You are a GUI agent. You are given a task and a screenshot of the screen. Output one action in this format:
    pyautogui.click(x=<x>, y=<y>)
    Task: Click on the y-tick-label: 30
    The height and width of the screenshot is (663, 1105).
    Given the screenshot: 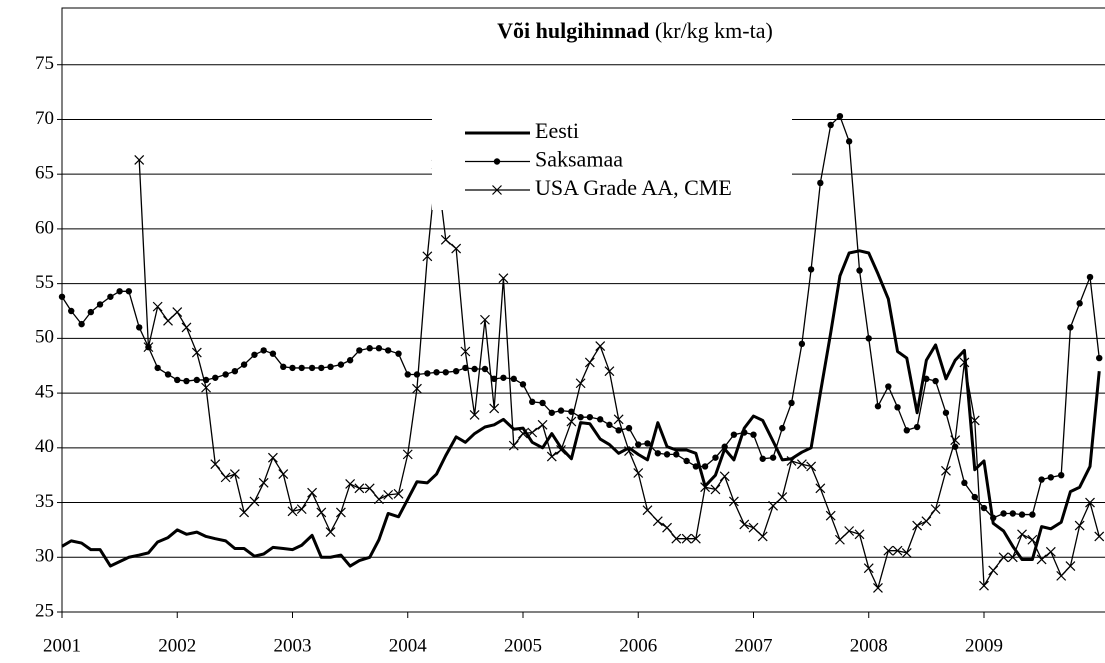 What is the action you would take?
    pyautogui.click(x=44, y=556)
    